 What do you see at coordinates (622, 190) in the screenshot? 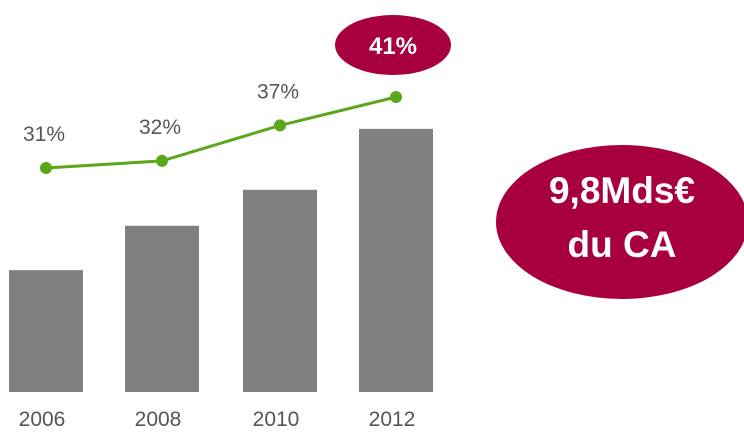
I see `callout-line-1: 9,8Mds€` at bounding box center [622, 190].